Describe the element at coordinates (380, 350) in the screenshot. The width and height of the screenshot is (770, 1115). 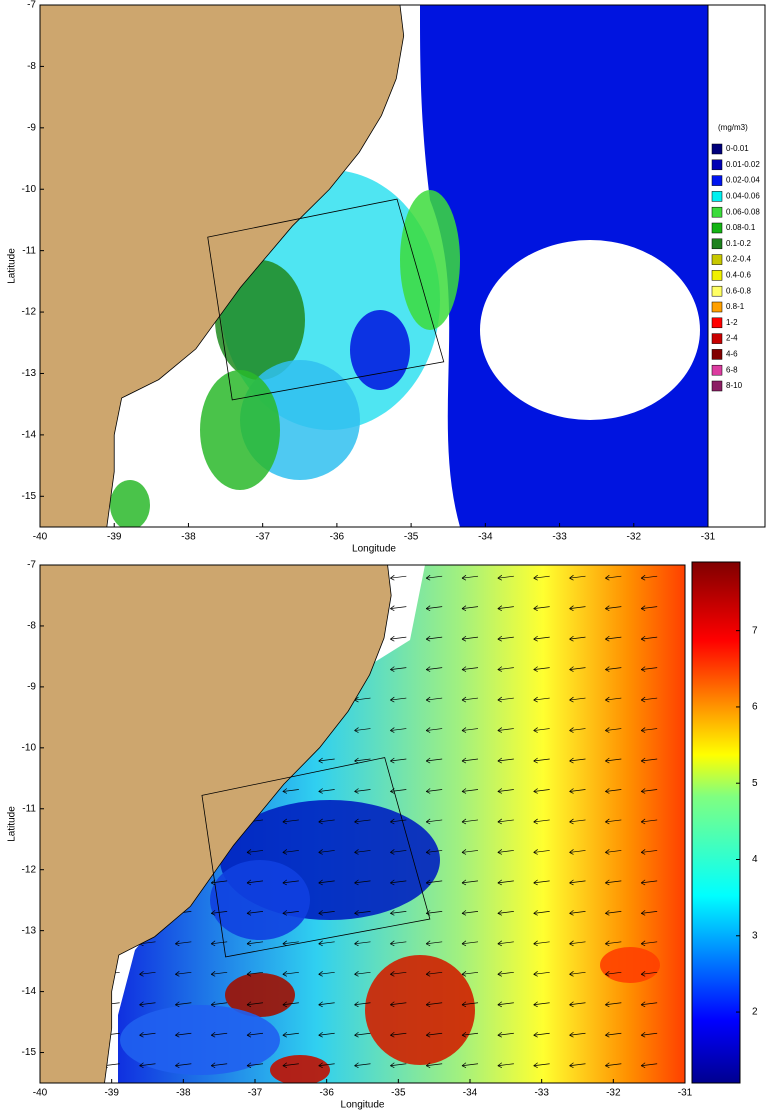
I see `chlorophyll-patch` at that location.